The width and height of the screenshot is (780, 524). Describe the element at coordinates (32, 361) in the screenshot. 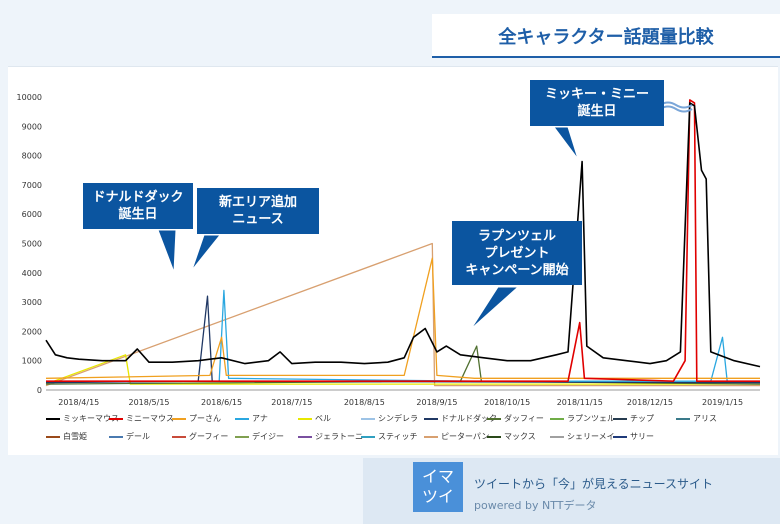

I see `y-tick-label: 1000` at that location.